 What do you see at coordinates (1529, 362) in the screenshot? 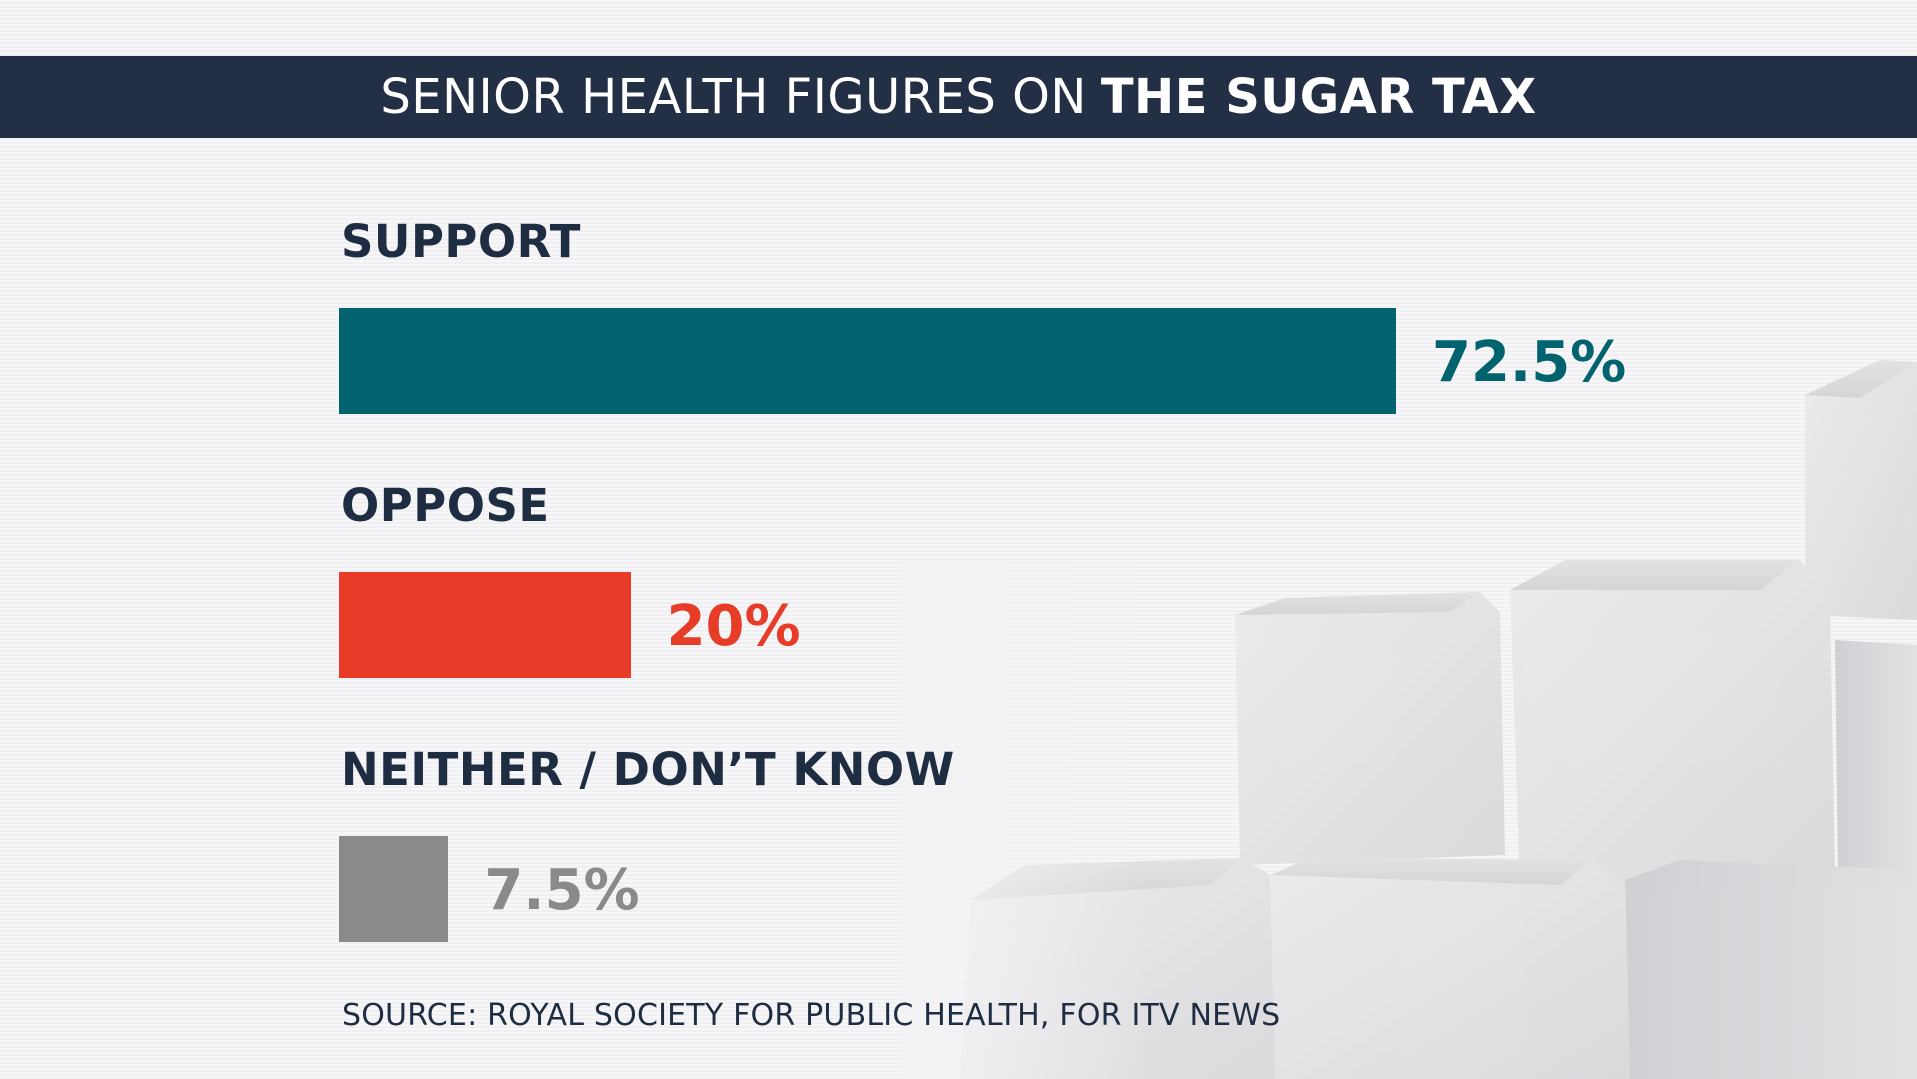
I see `value-label-support: 72.5%` at bounding box center [1529, 362].